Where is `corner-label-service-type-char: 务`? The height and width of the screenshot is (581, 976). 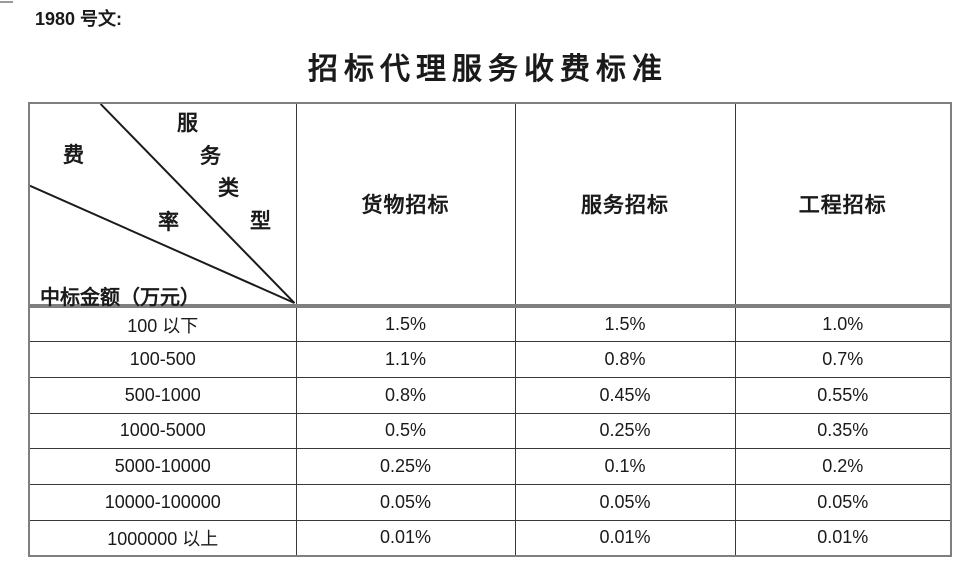 corner-label-service-type-char: 务 is located at coordinates (210, 156).